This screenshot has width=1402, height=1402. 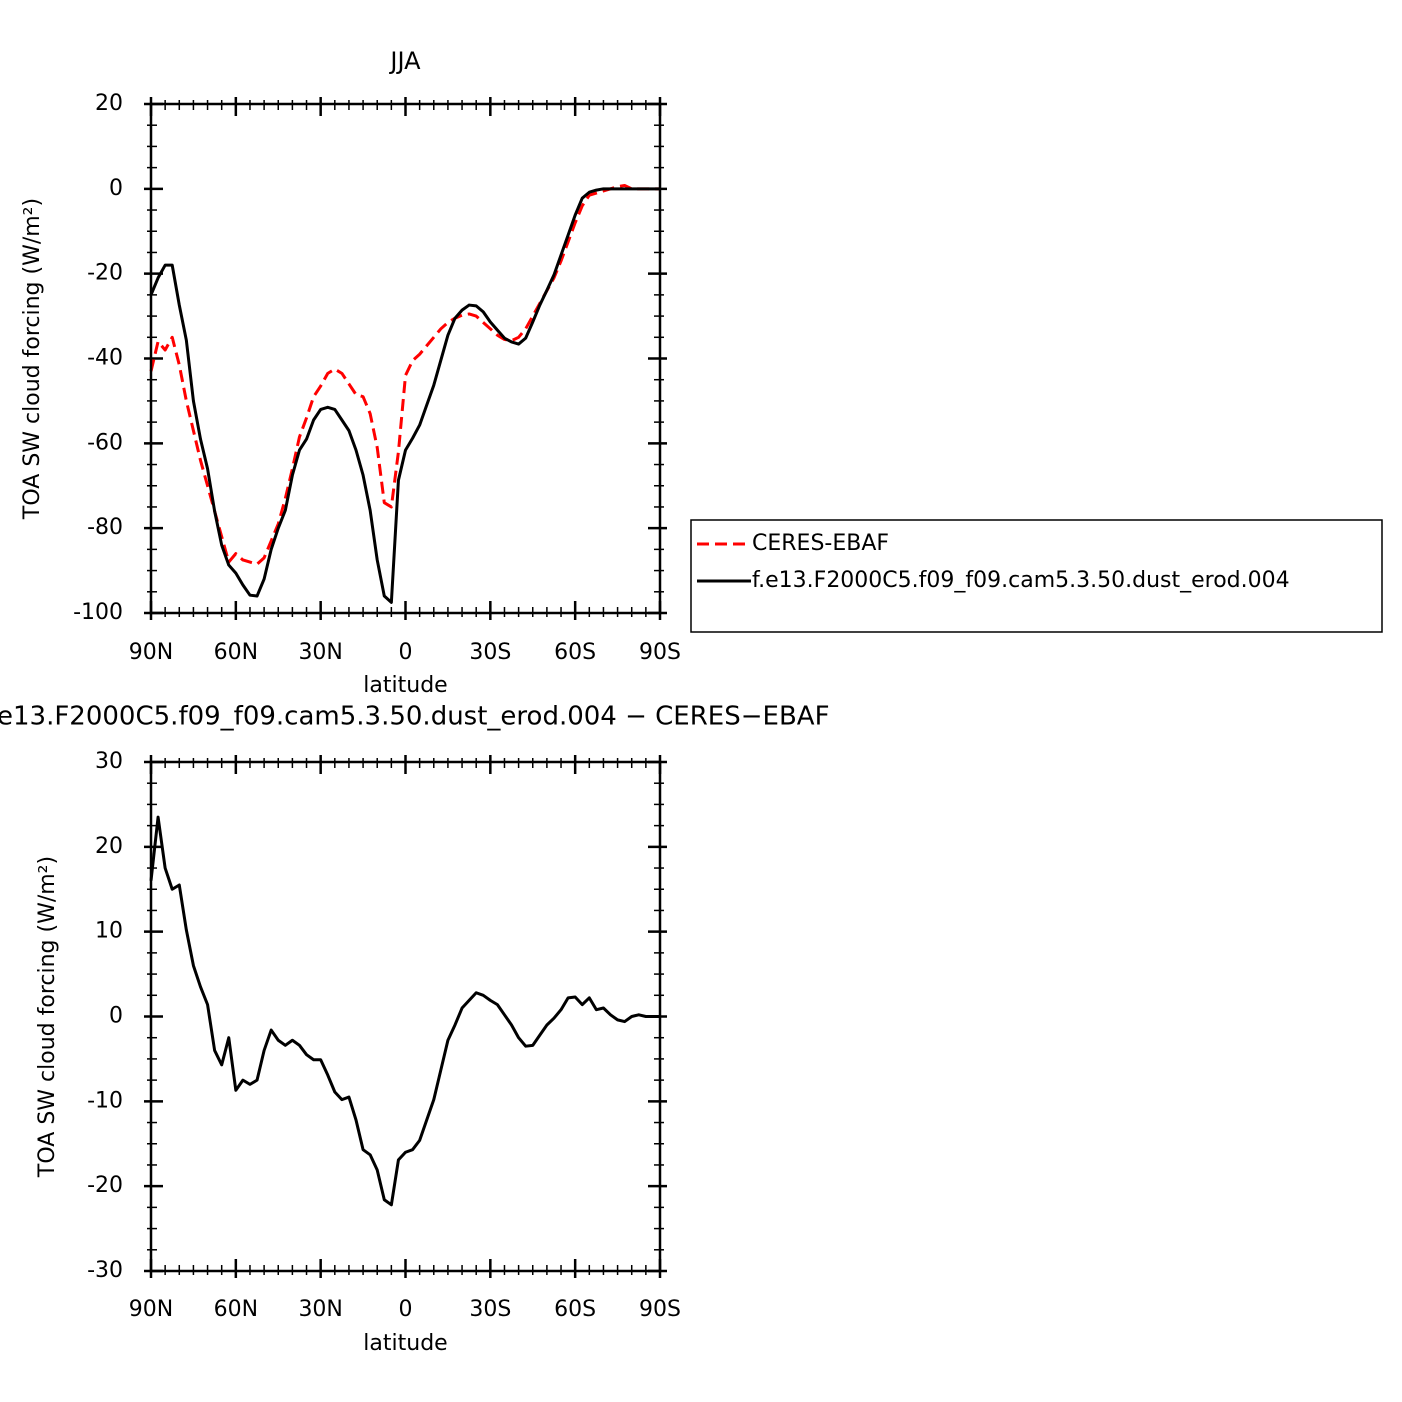 I want to click on y-tick-label: -10, so click(x=105, y=1100).